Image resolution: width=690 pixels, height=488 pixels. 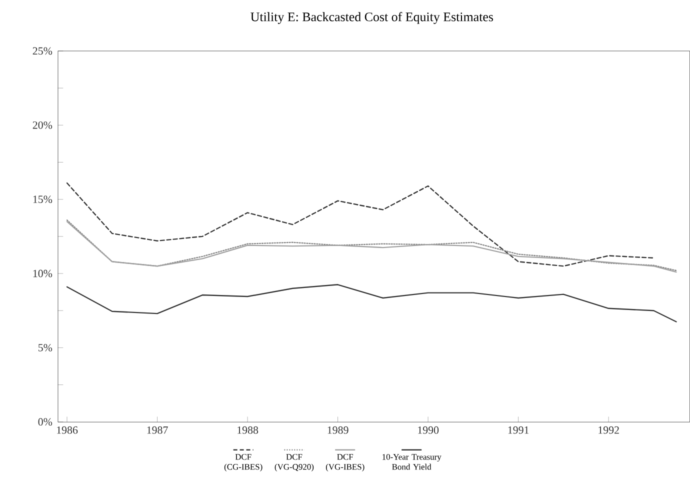 What do you see at coordinates (248, 430) in the screenshot?
I see `x-tick-label: 1988` at bounding box center [248, 430].